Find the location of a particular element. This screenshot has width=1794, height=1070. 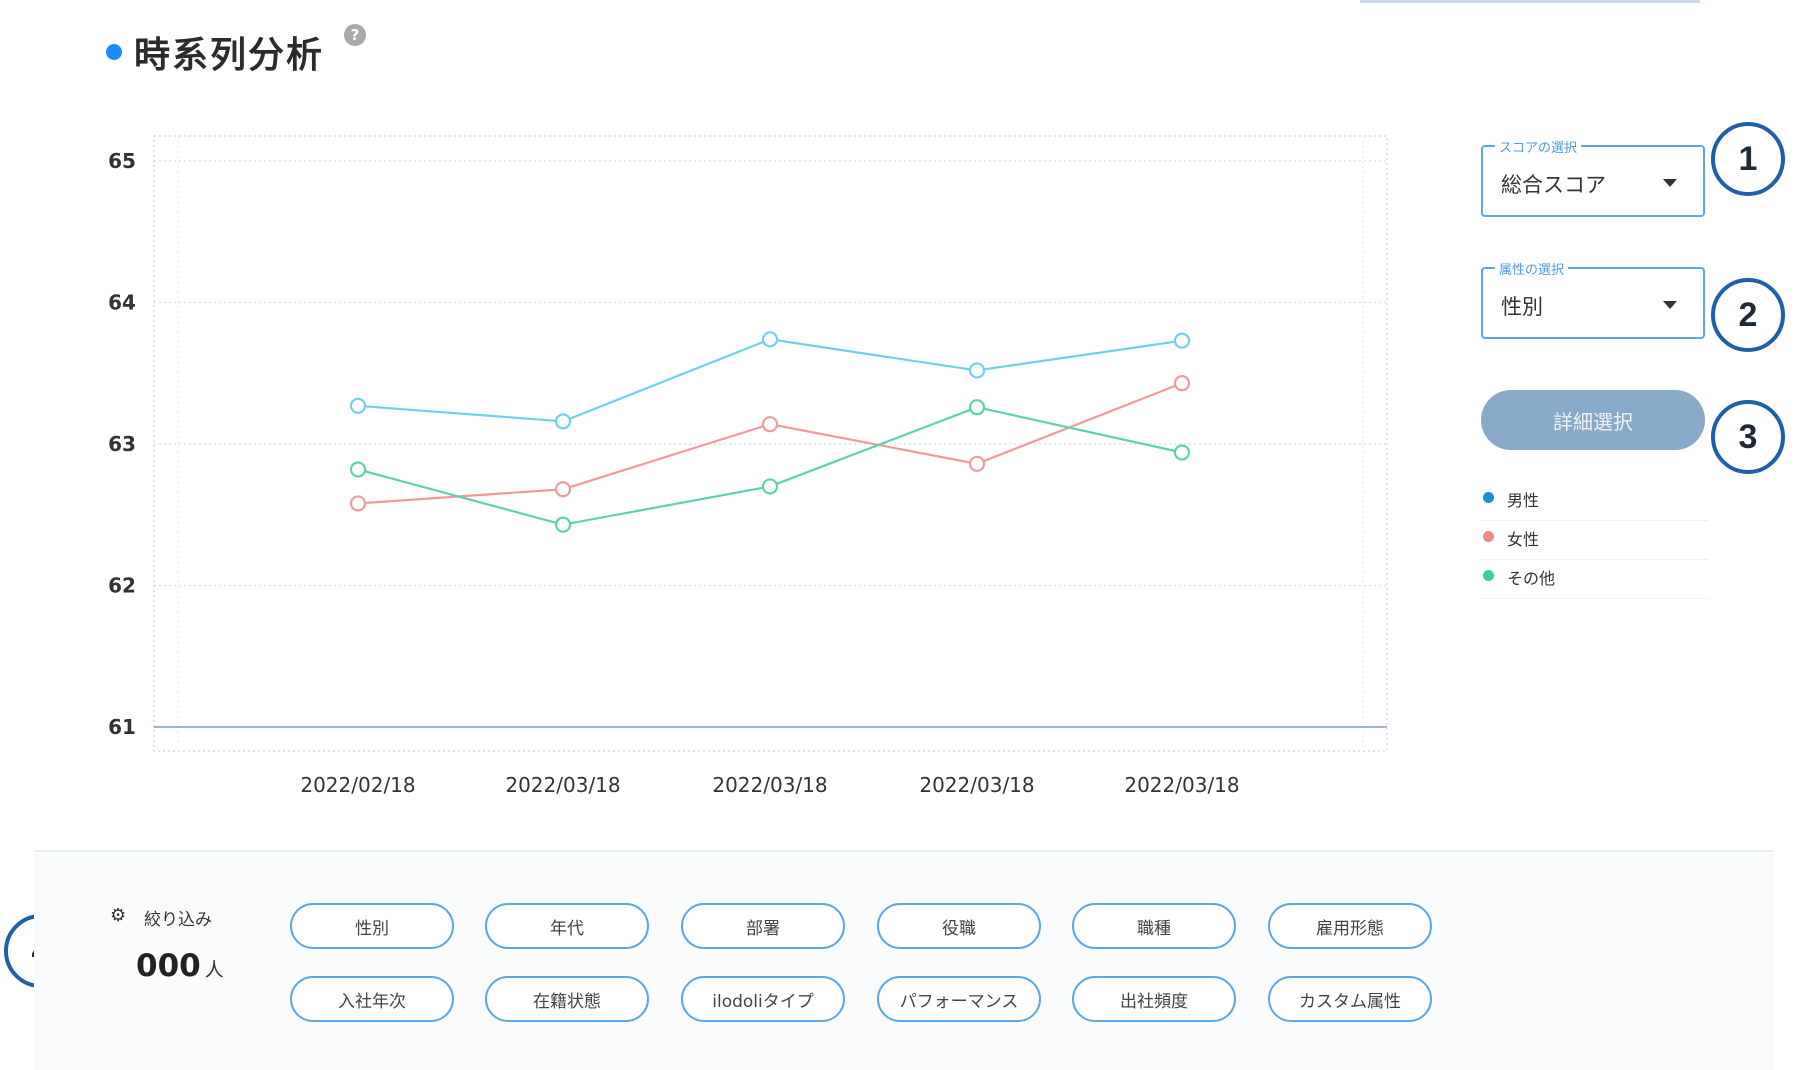

legend-item-male: 男性 is located at coordinates (1595, 501).